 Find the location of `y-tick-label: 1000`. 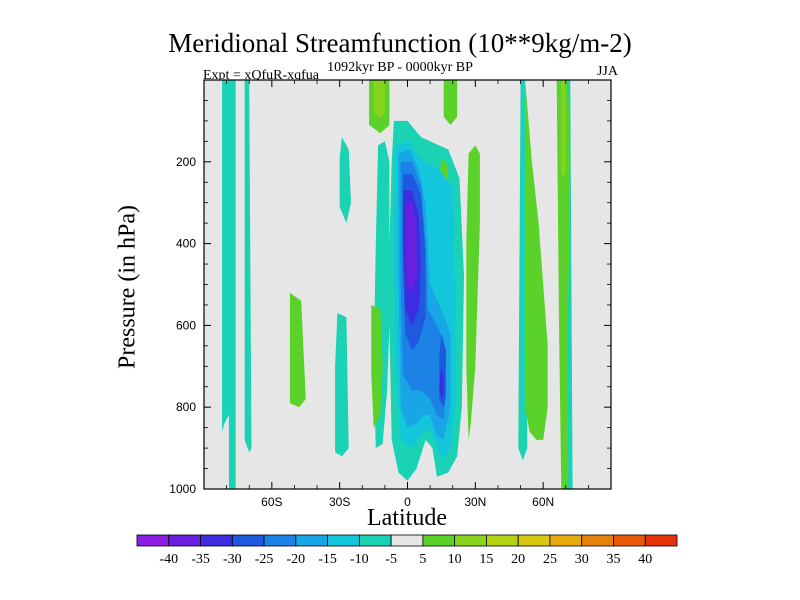

y-tick-label: 1000 is located at coordinates (182, 489).